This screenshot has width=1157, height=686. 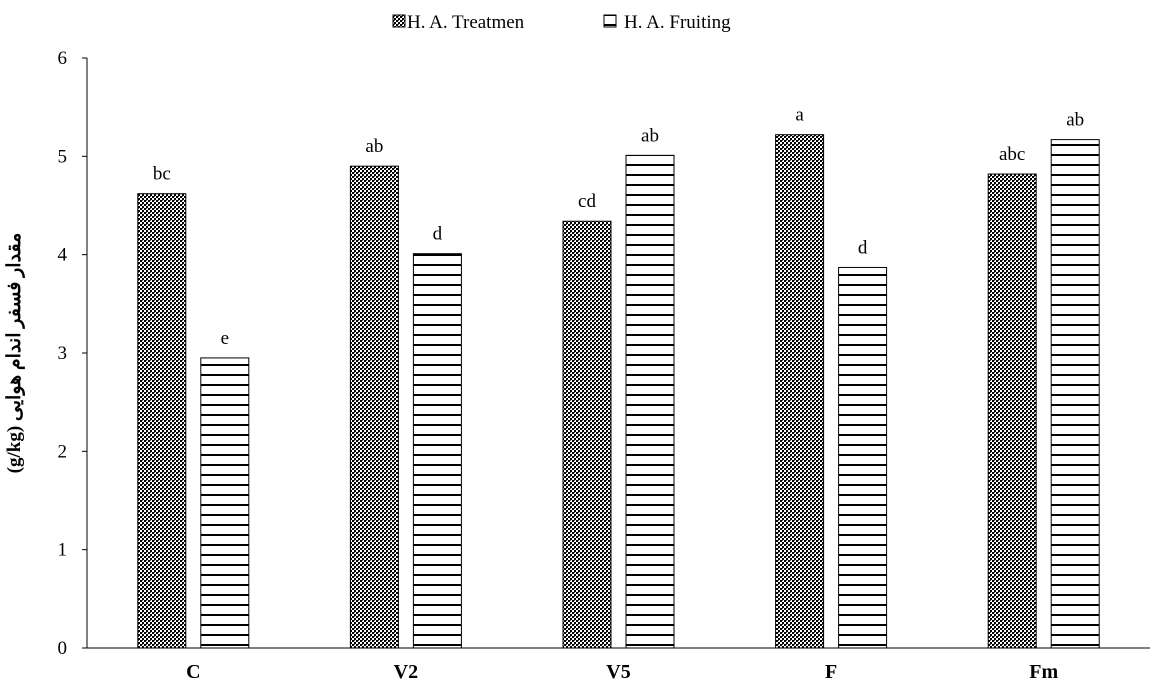 I want to click on legend-item-fruiting: H. A. Fruiting, so click(x=667, y=22).